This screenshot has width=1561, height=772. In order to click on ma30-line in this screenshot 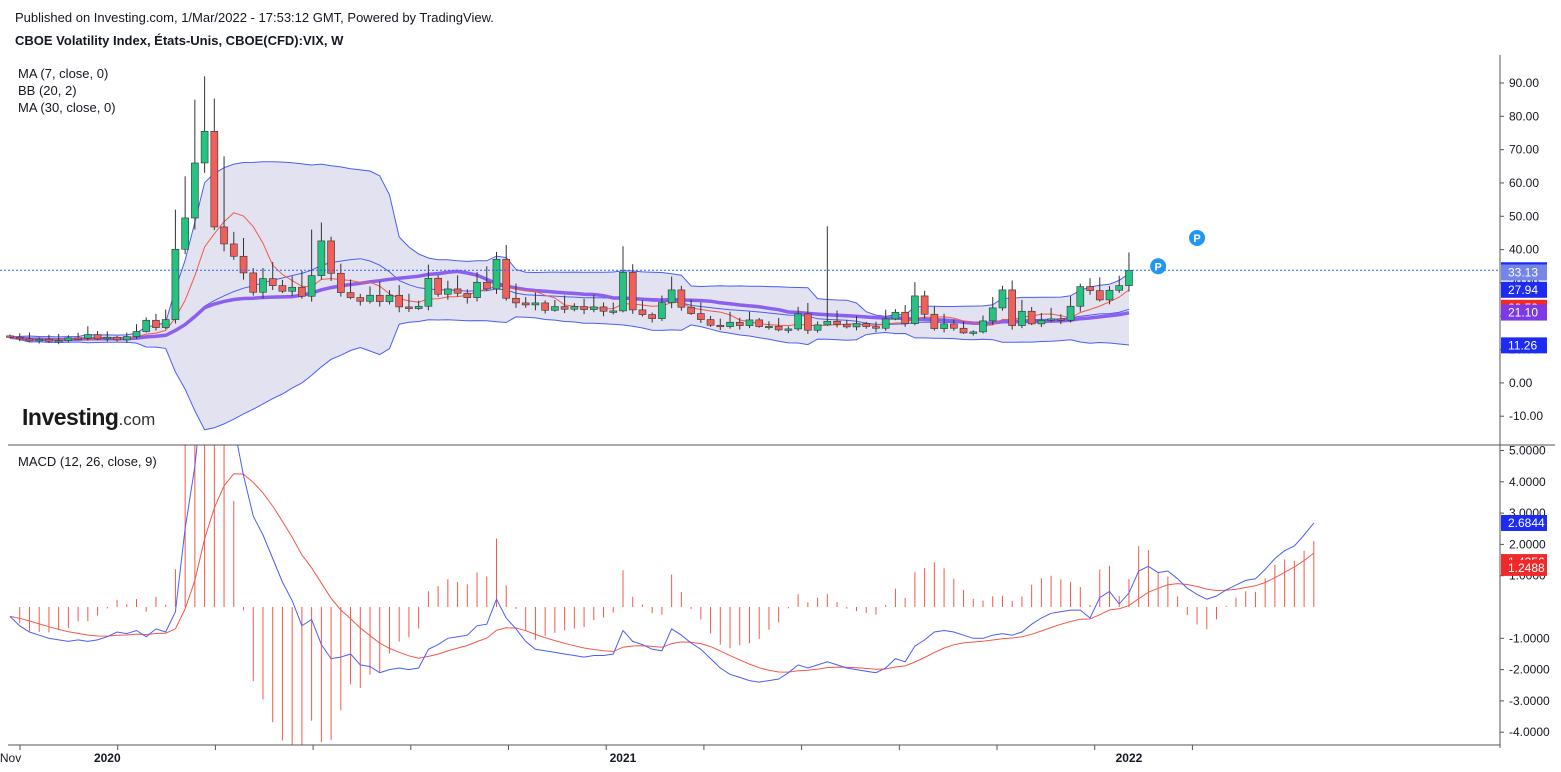, I will do `click(569, 305)`.